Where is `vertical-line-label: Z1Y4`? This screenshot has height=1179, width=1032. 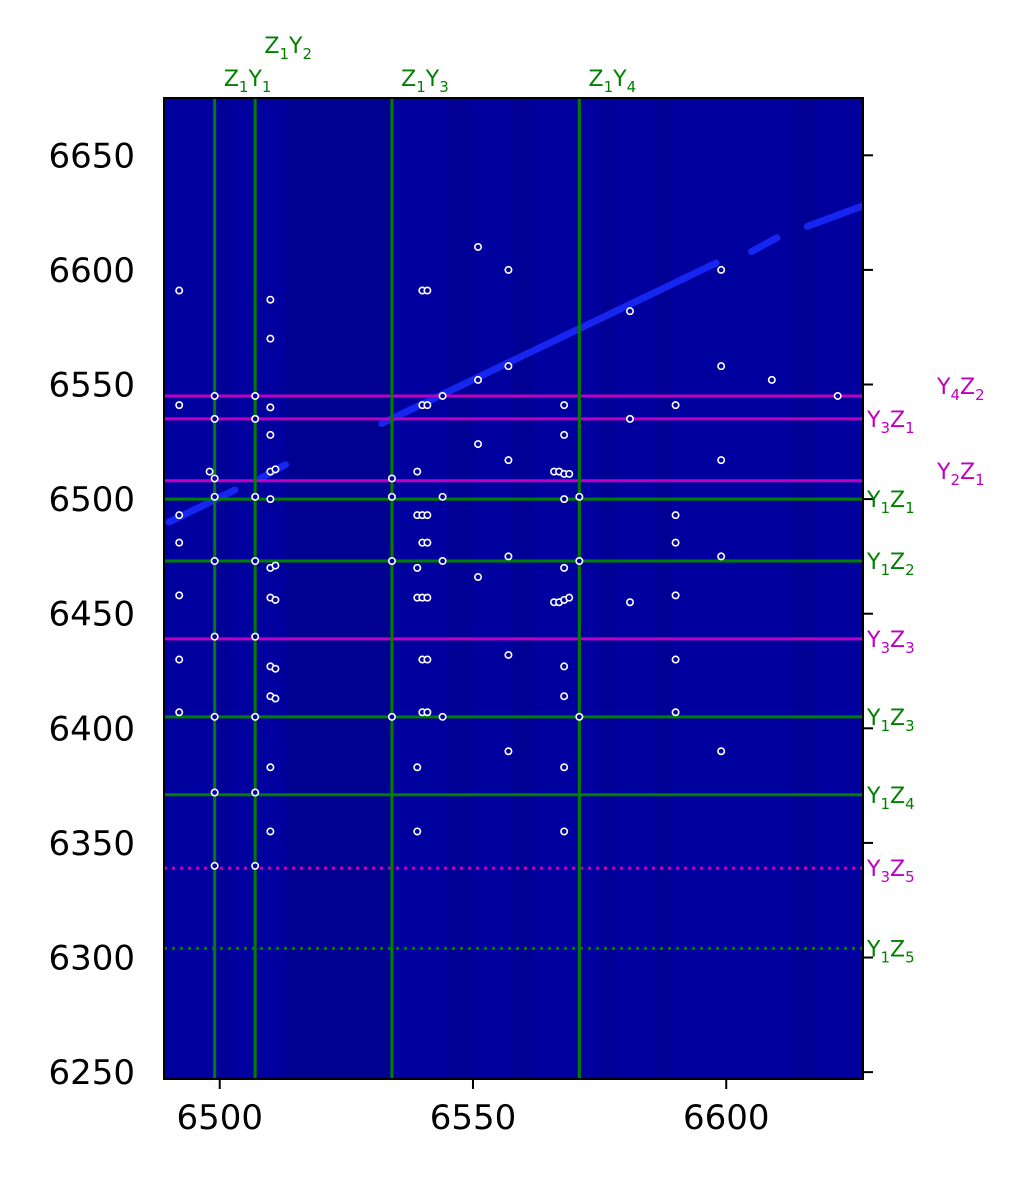 vertical-line-label: Z1Y4 is located at coordinates (613, 81).